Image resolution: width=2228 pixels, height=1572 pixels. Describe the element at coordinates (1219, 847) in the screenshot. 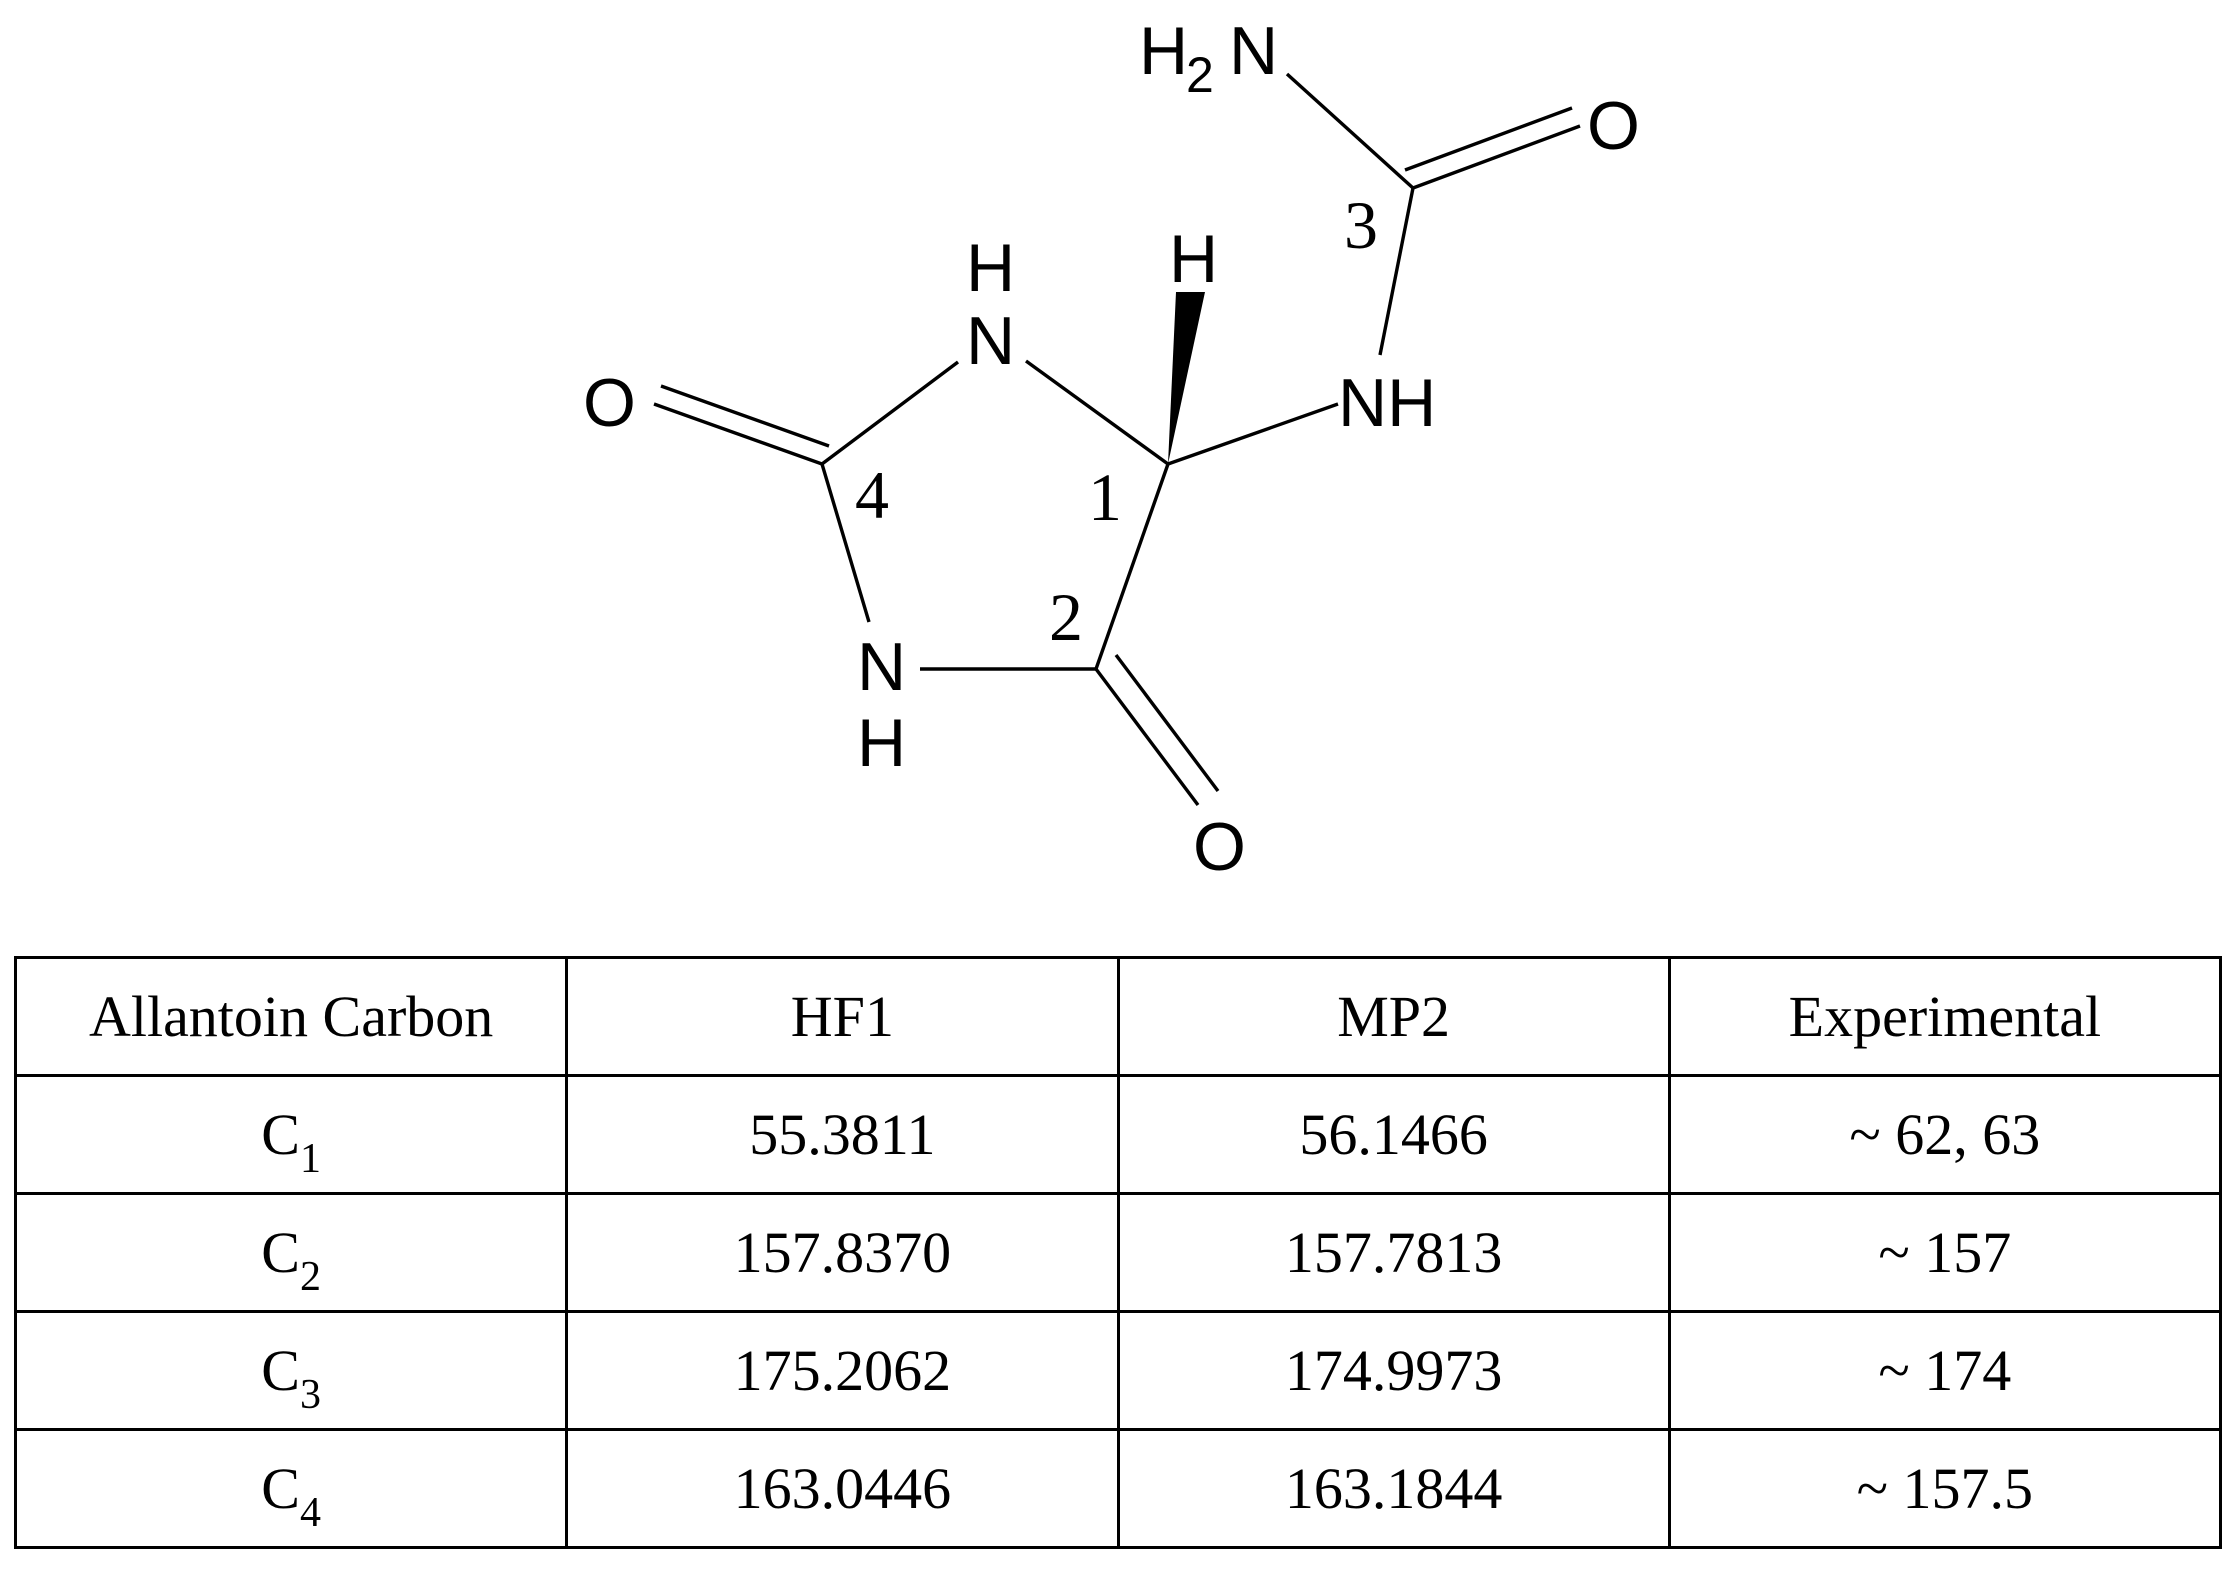

I see `bottom-oxygen-label: O` at that location.